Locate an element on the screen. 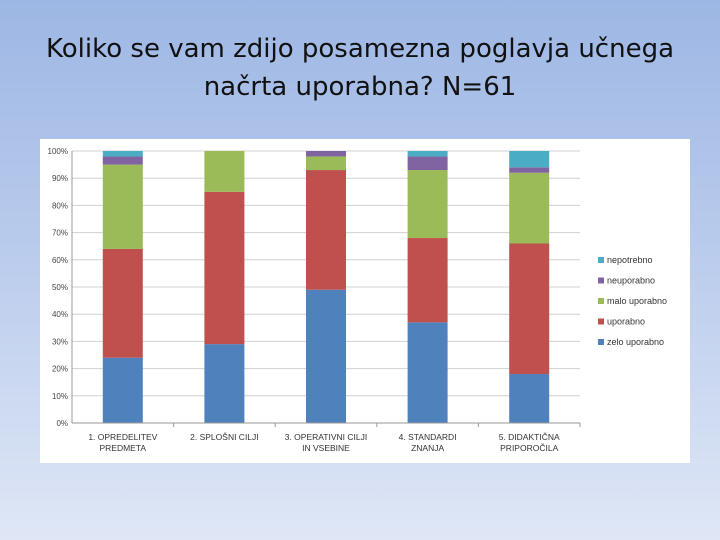  y-tick-label: 60% is located at coordinates (60, 260).